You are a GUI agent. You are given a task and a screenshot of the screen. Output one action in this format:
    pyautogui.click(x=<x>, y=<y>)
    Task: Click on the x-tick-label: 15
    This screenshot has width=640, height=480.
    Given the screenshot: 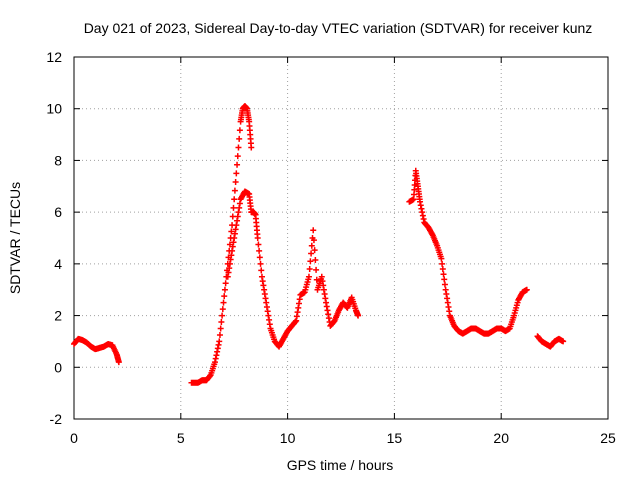 What is the action you would take?
    pyautogui.click(x=395, y=438)
    